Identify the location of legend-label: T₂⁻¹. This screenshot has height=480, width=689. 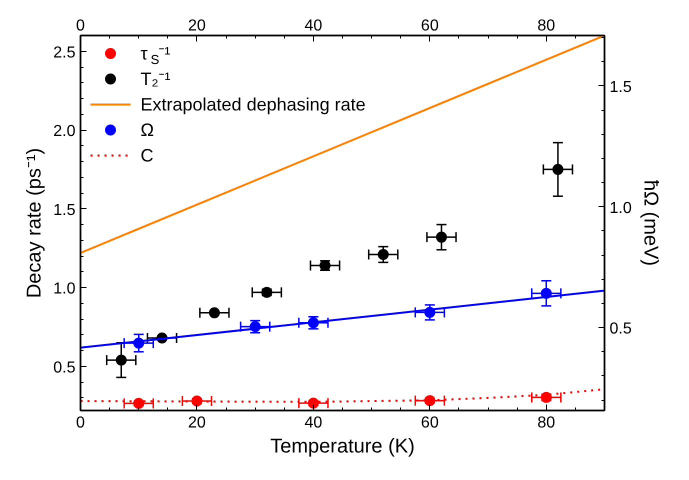
(155, 79).